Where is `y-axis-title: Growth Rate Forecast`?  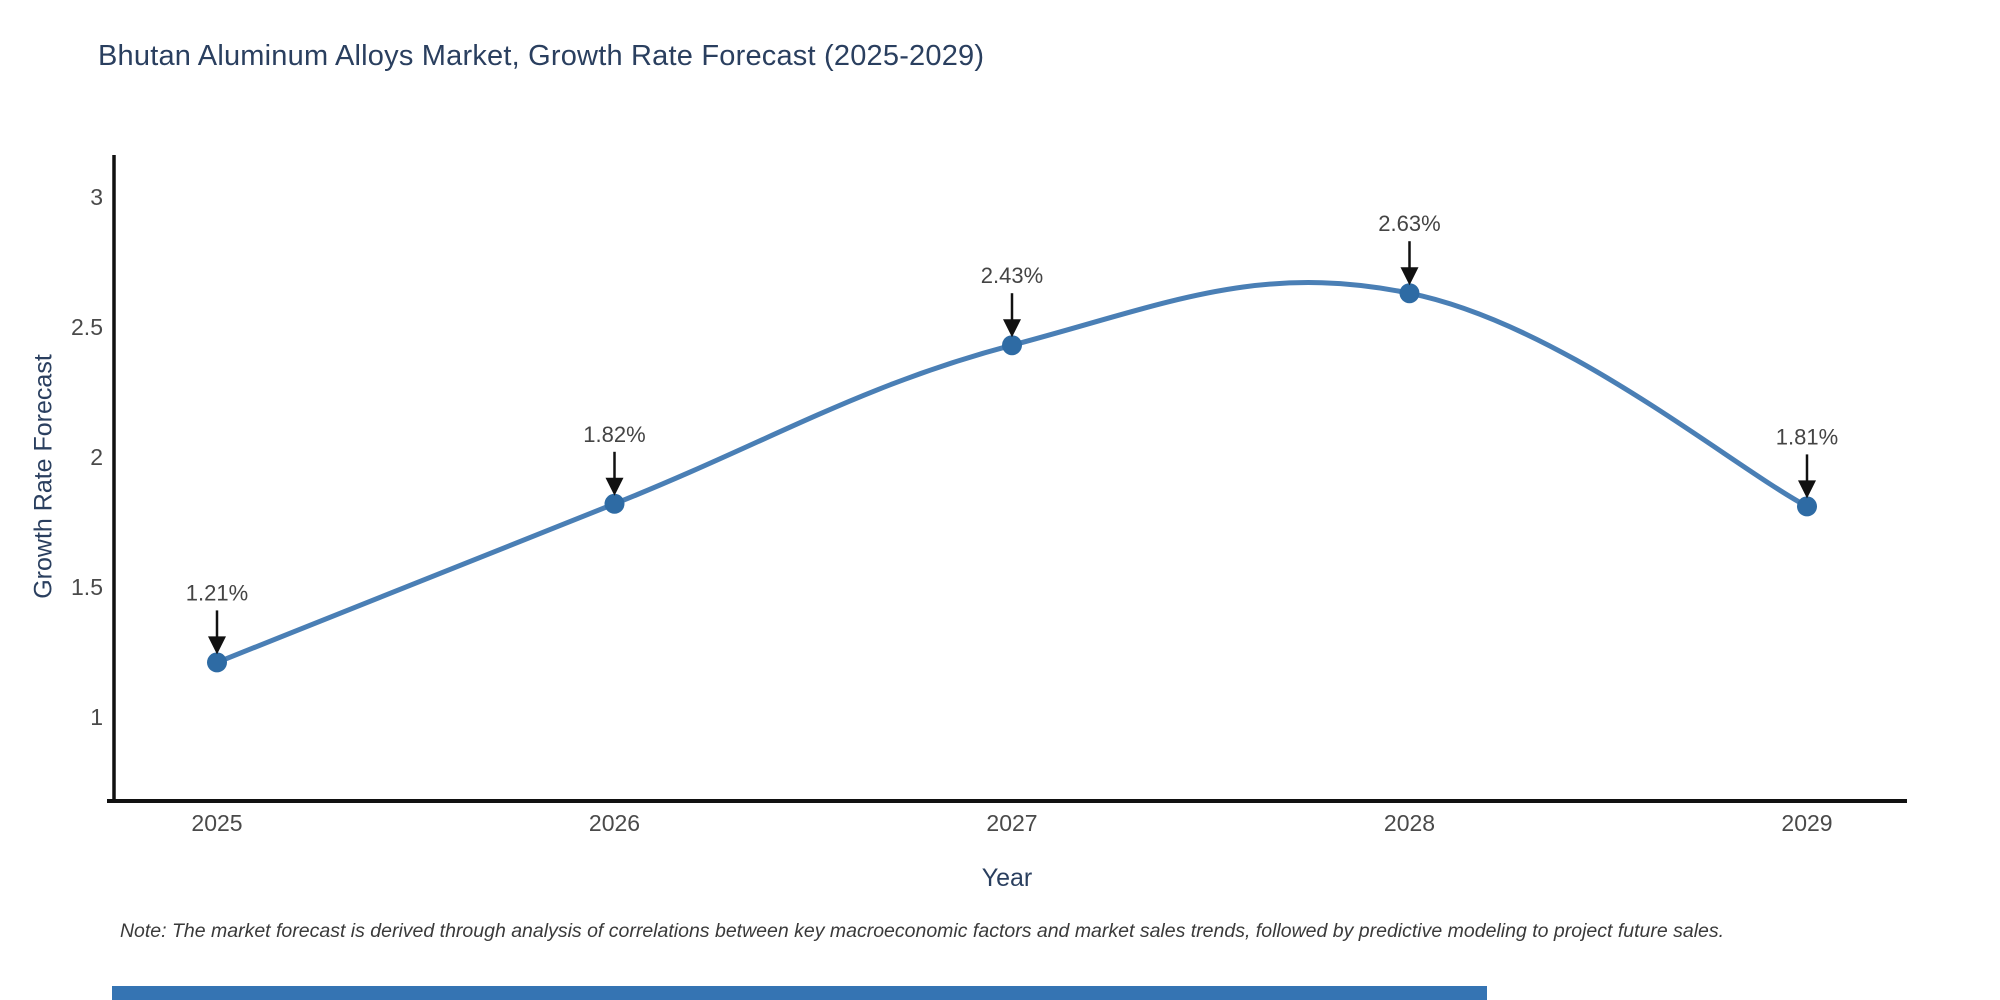
y-axis-title: Growth Rate Forecast is located at coordinates (43, 476).